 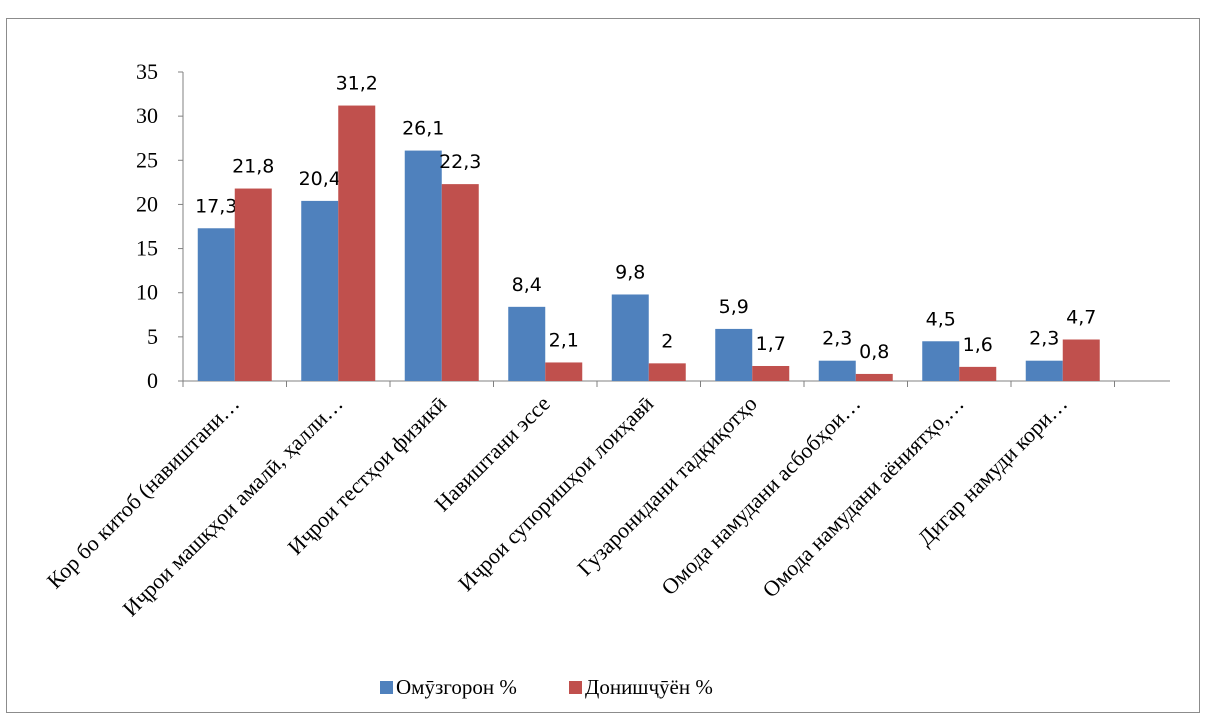 What do you see at coordinates (147, 71) in the screenshot?
I see `y-tick-label: 35` at bounding box center [147, 71].